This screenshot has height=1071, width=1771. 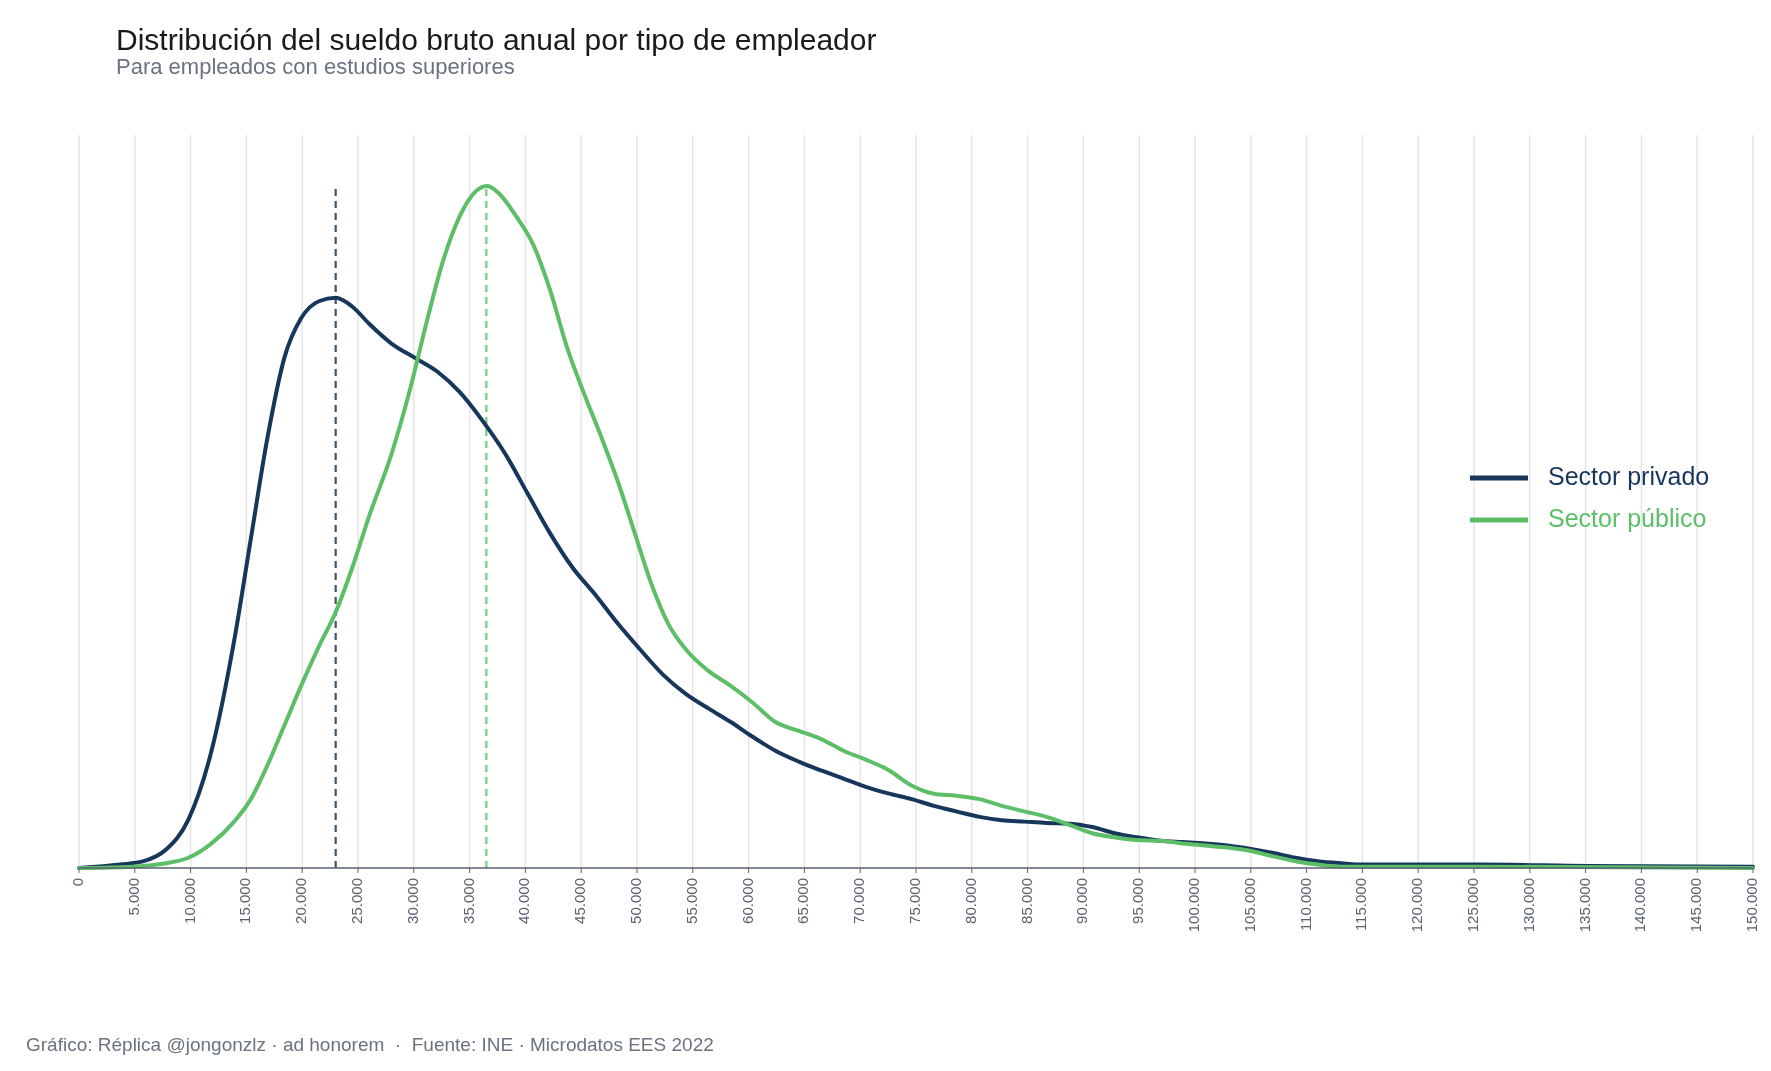 What do you see at coordinates (803, 901) in the screenshot?
I see `x-tick-label: 65.000` at bounding box center [803, 901].